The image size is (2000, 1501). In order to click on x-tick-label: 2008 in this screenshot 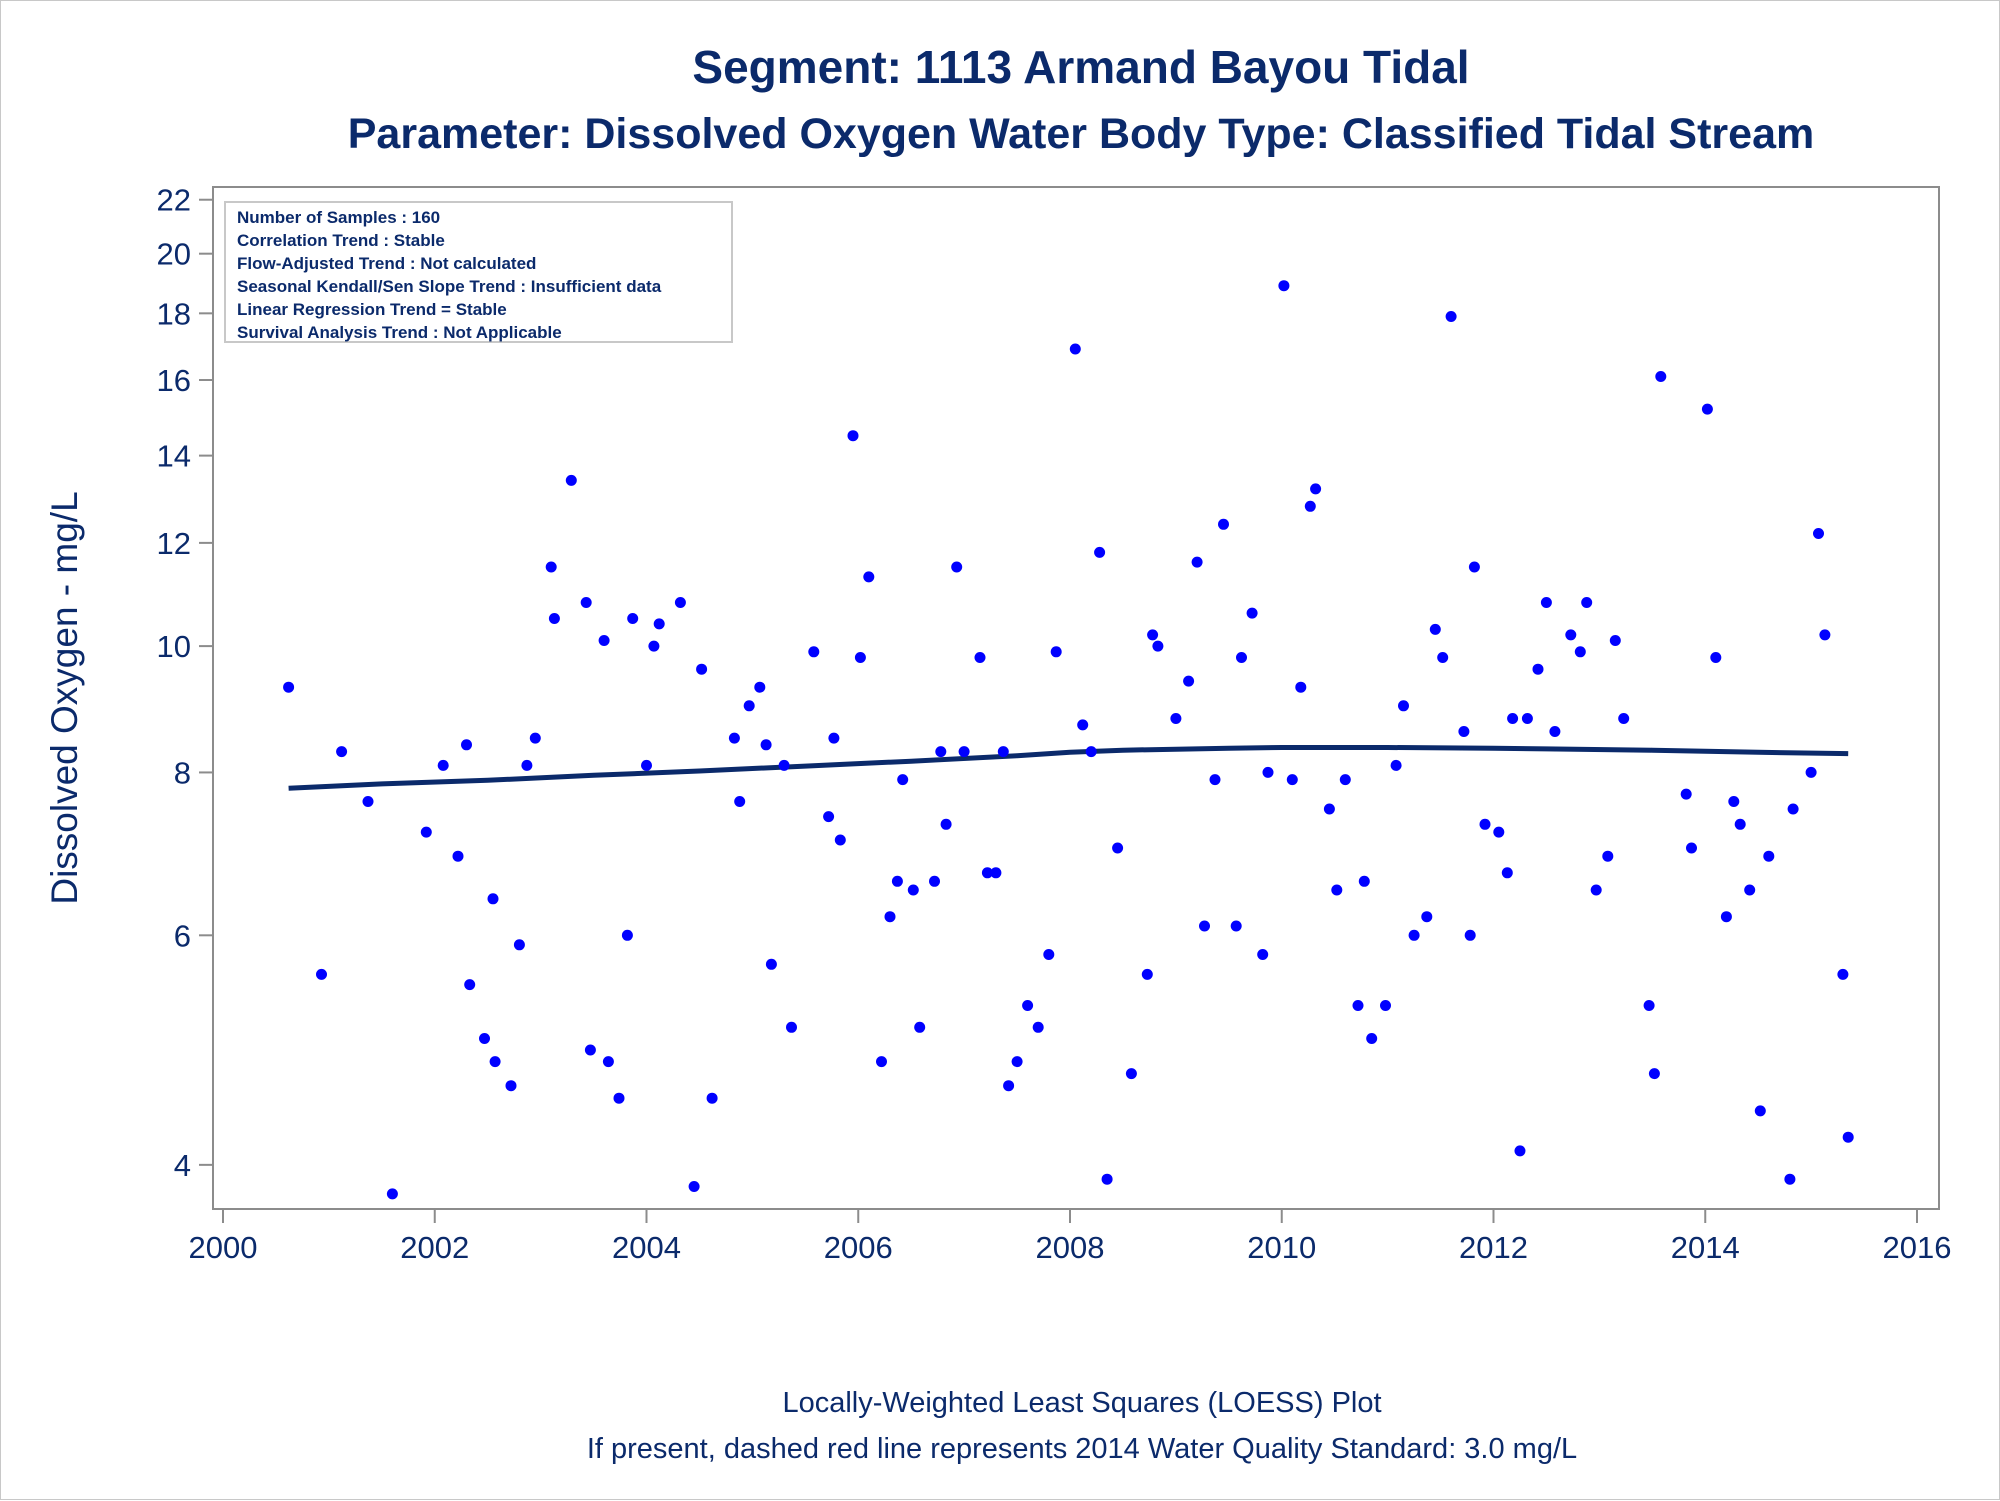, I will do `click(1070, 1247)`.